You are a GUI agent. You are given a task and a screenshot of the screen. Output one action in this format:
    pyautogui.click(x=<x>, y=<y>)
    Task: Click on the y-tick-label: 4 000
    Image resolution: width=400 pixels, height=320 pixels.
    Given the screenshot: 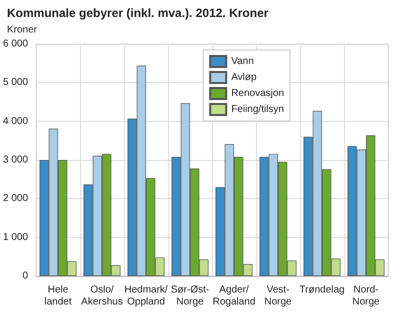 What is the action you would take?
    pyautogui.click(x=15, y=121)
    